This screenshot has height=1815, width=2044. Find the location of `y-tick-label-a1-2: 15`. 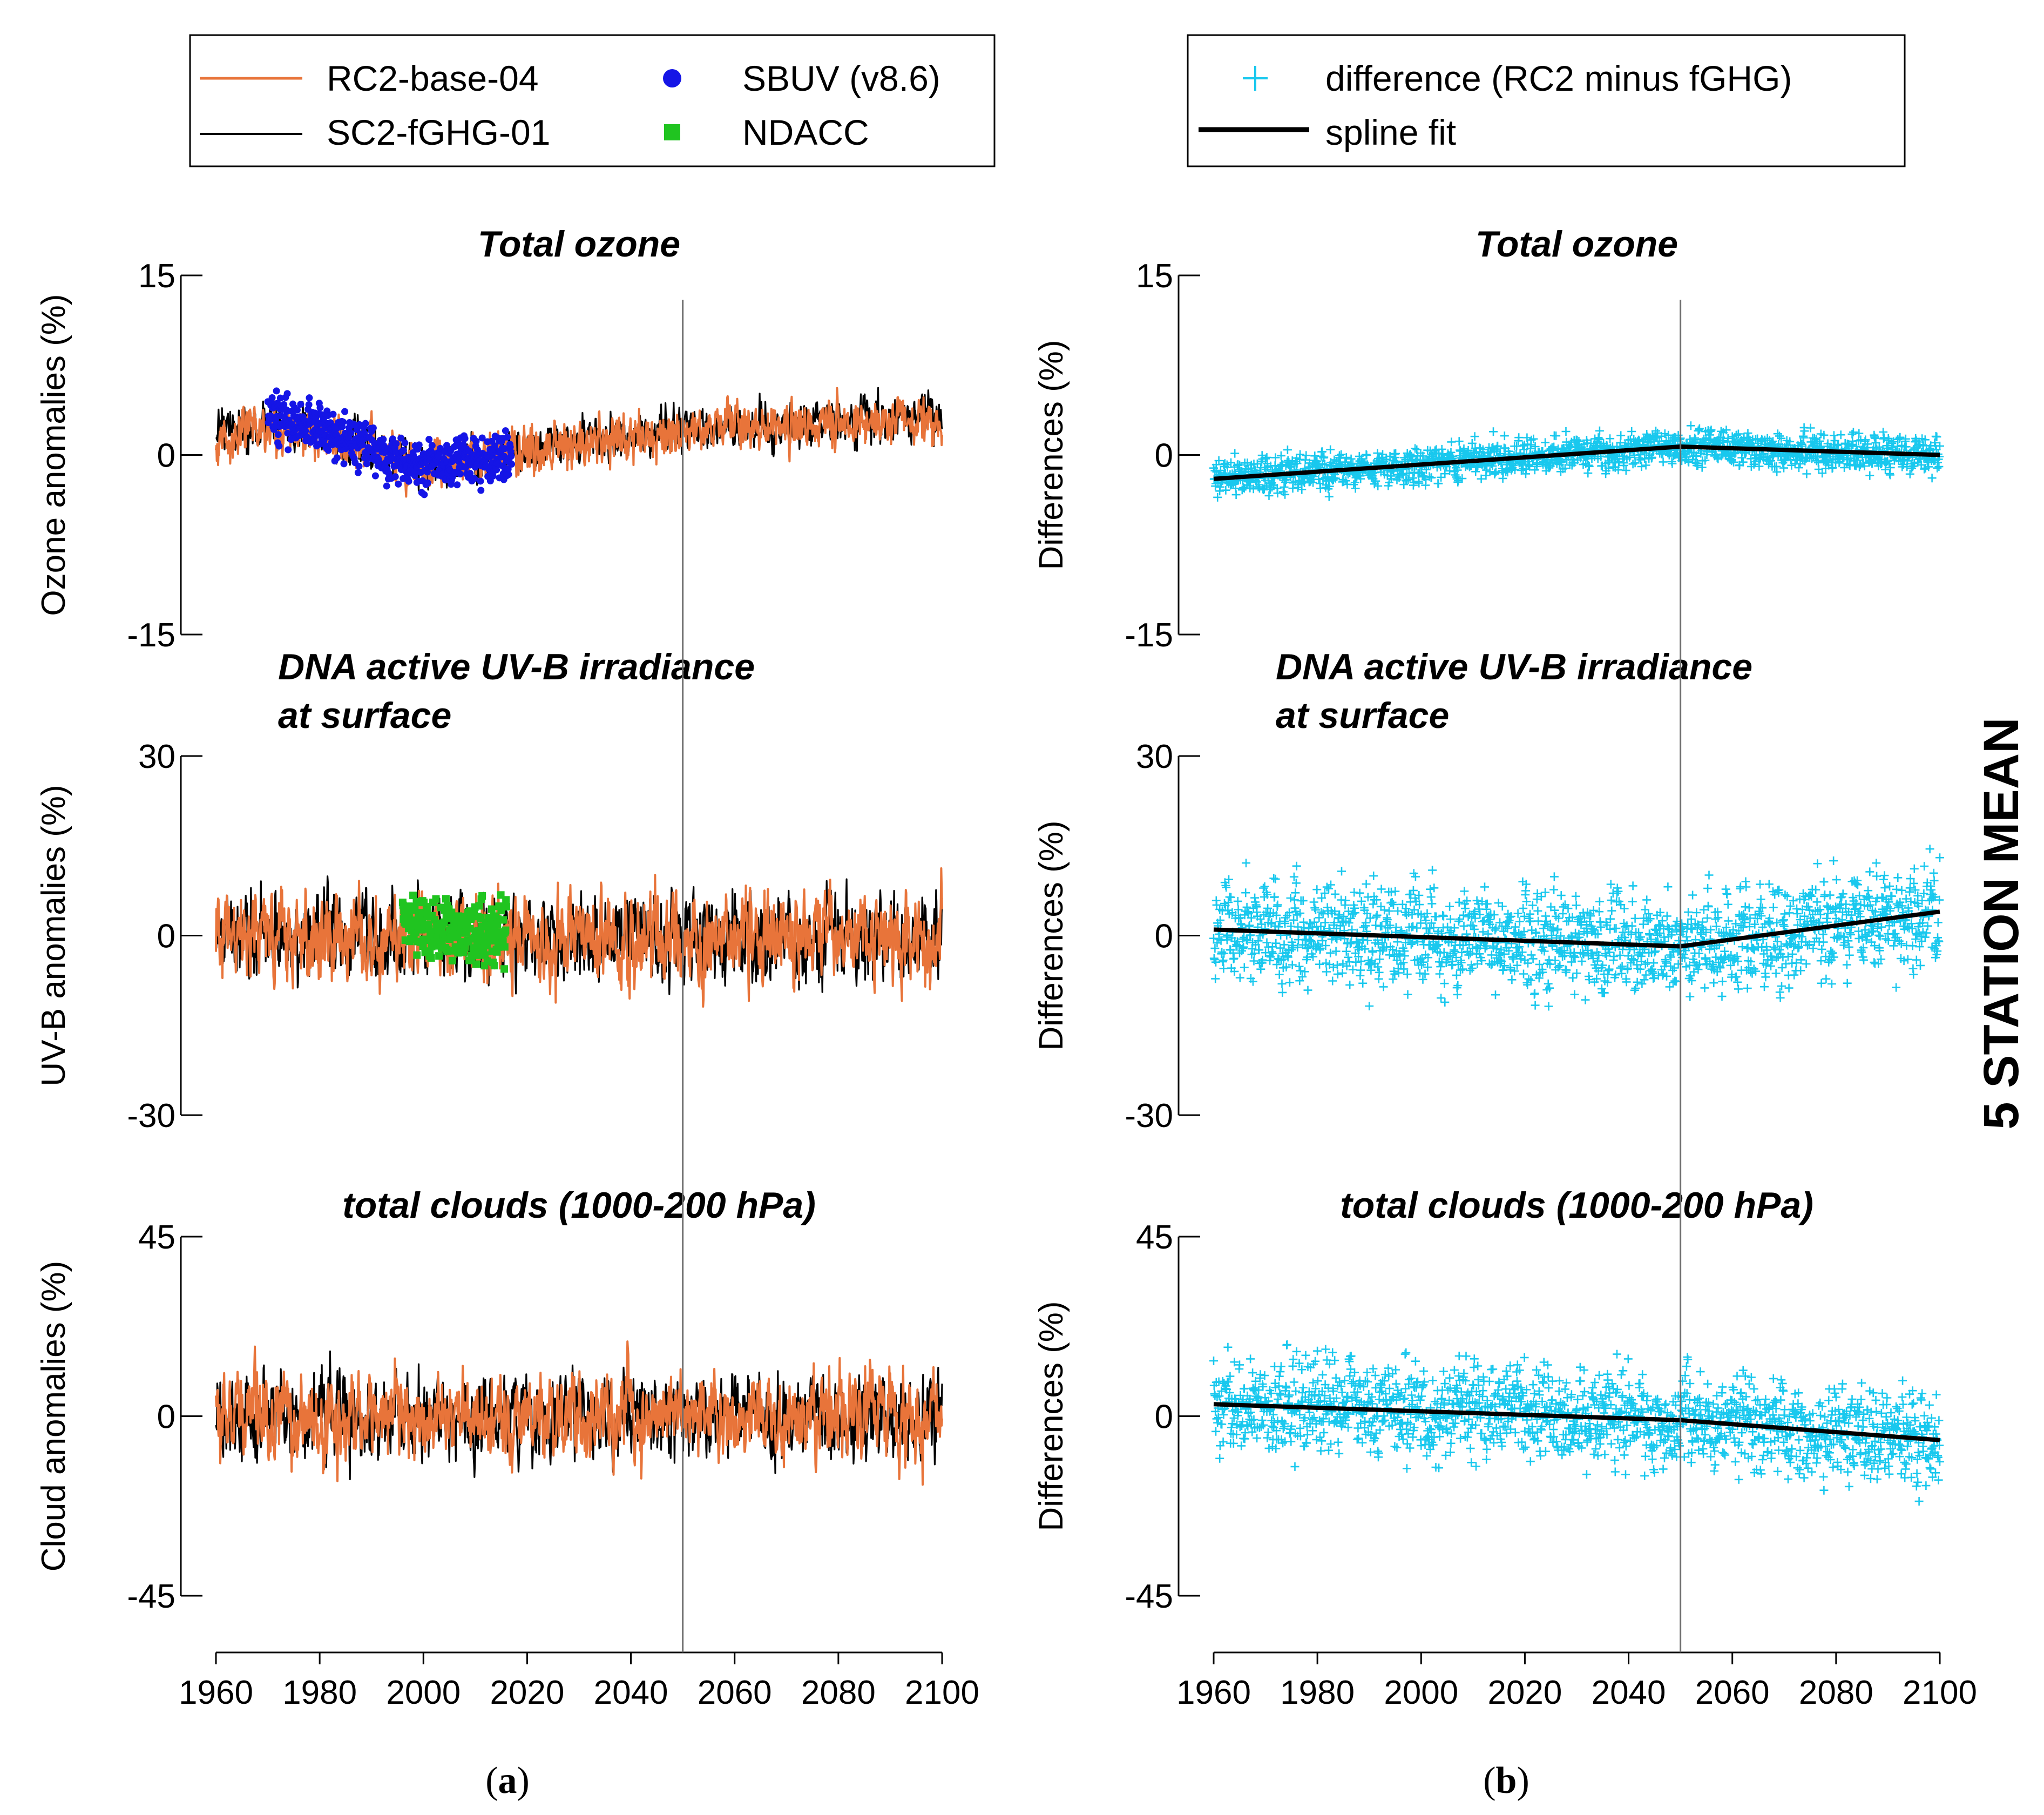

y-tick-label-a1-2: 15 is located at coordinates (157, 276).